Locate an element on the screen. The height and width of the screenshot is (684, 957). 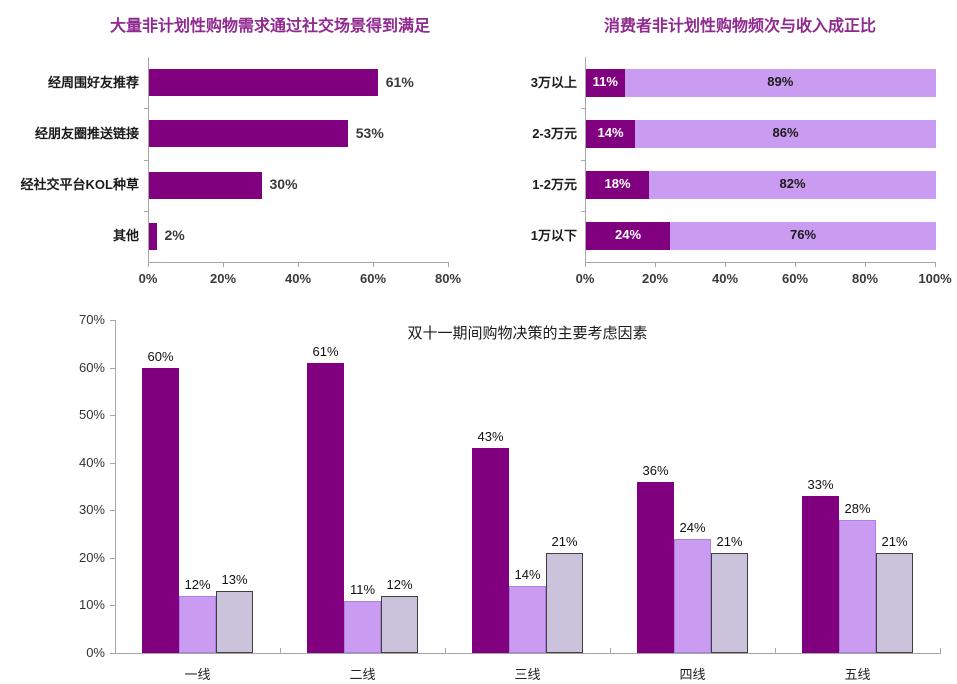
category-label: 经朋友圈推送链接 is located at coordinates (86, 133).